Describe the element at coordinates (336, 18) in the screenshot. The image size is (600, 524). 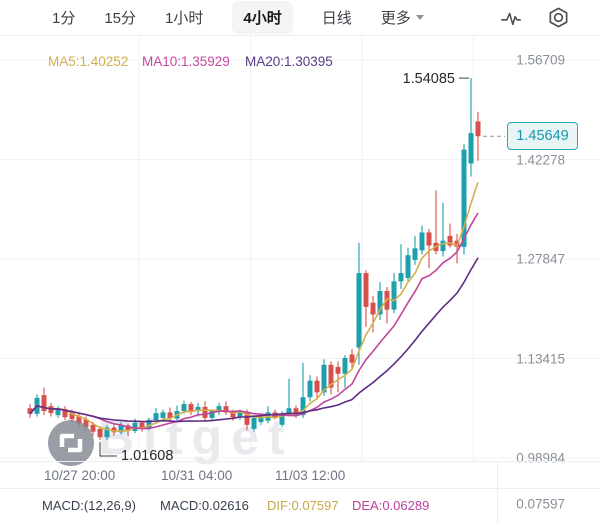
I see `tab-daily: 日线` at that location.